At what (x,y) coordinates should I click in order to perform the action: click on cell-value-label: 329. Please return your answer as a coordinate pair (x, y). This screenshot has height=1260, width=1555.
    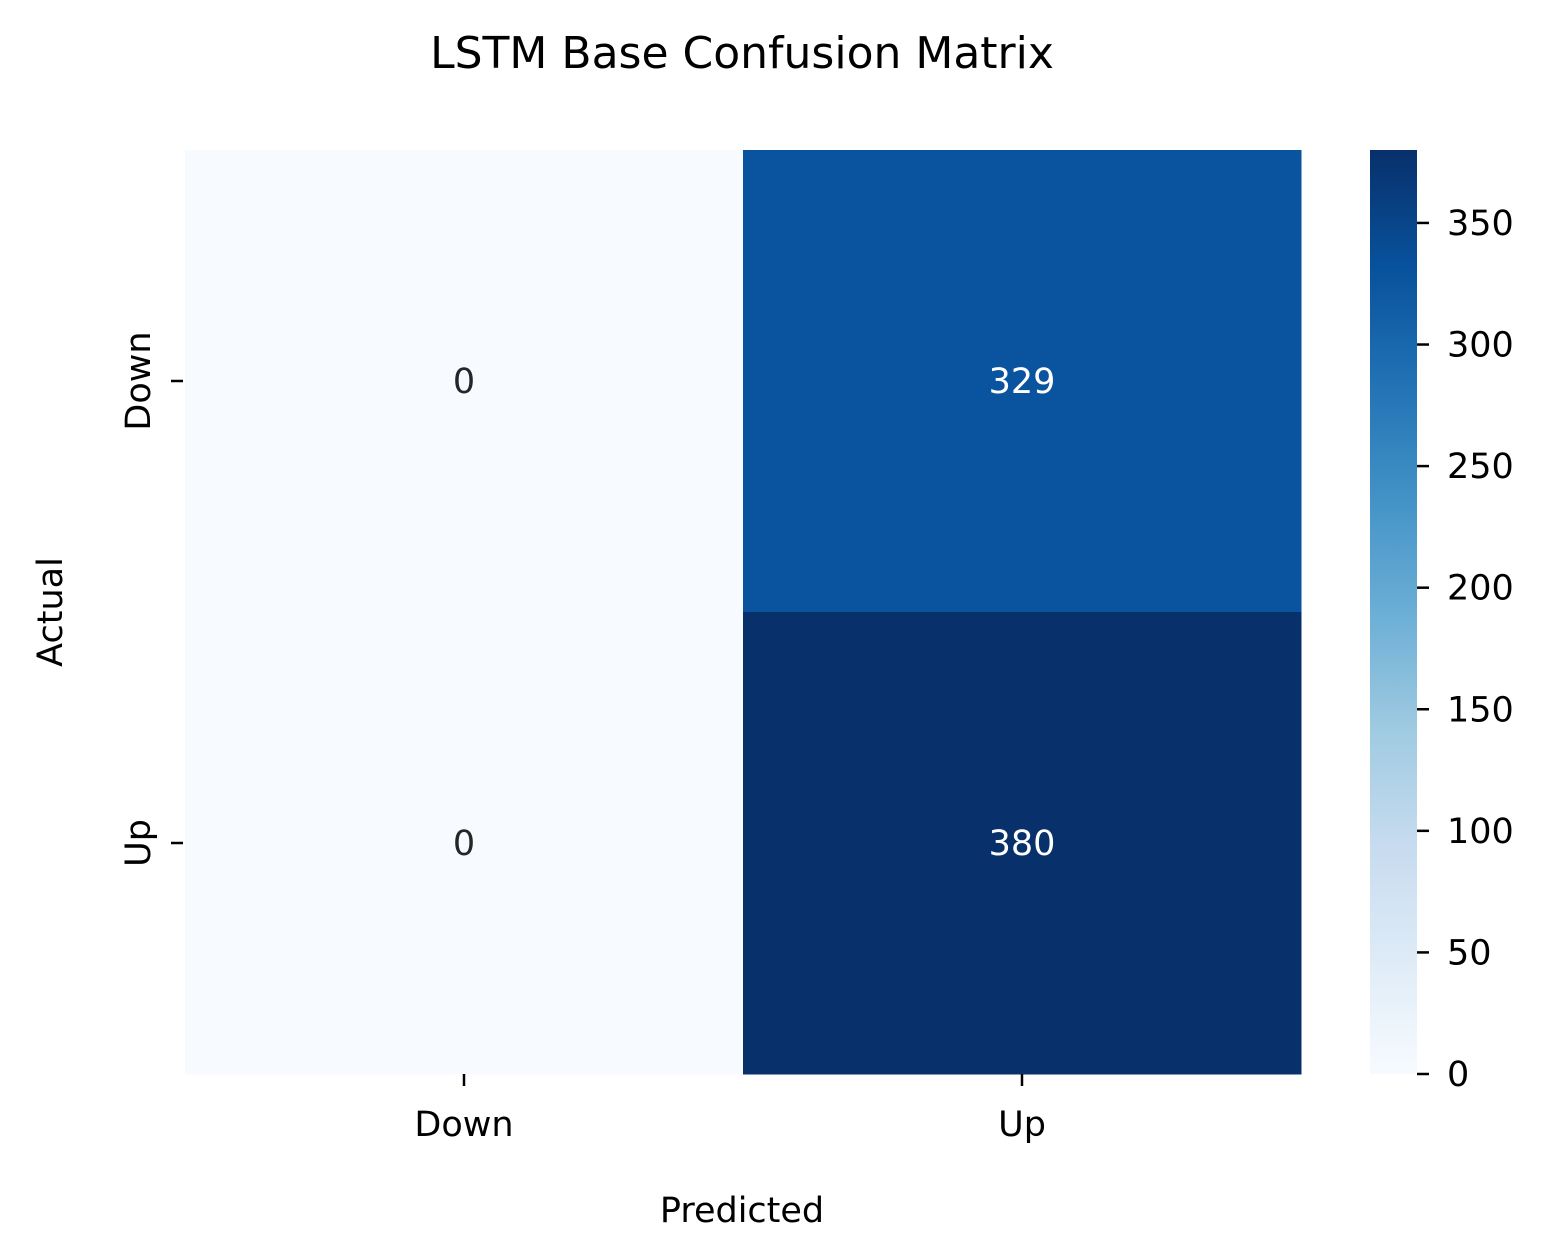
    Looking at the image, I should click on (1022, 382).